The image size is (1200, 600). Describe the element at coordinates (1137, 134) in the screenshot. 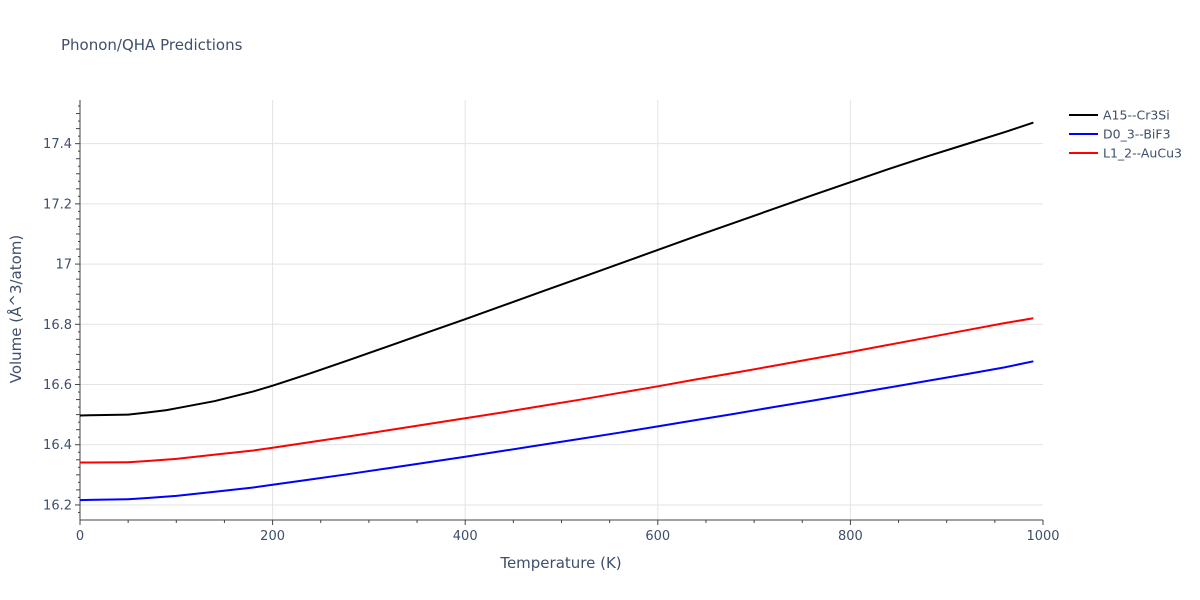

I see `legend-label: D0_3--BiF3` at that location.